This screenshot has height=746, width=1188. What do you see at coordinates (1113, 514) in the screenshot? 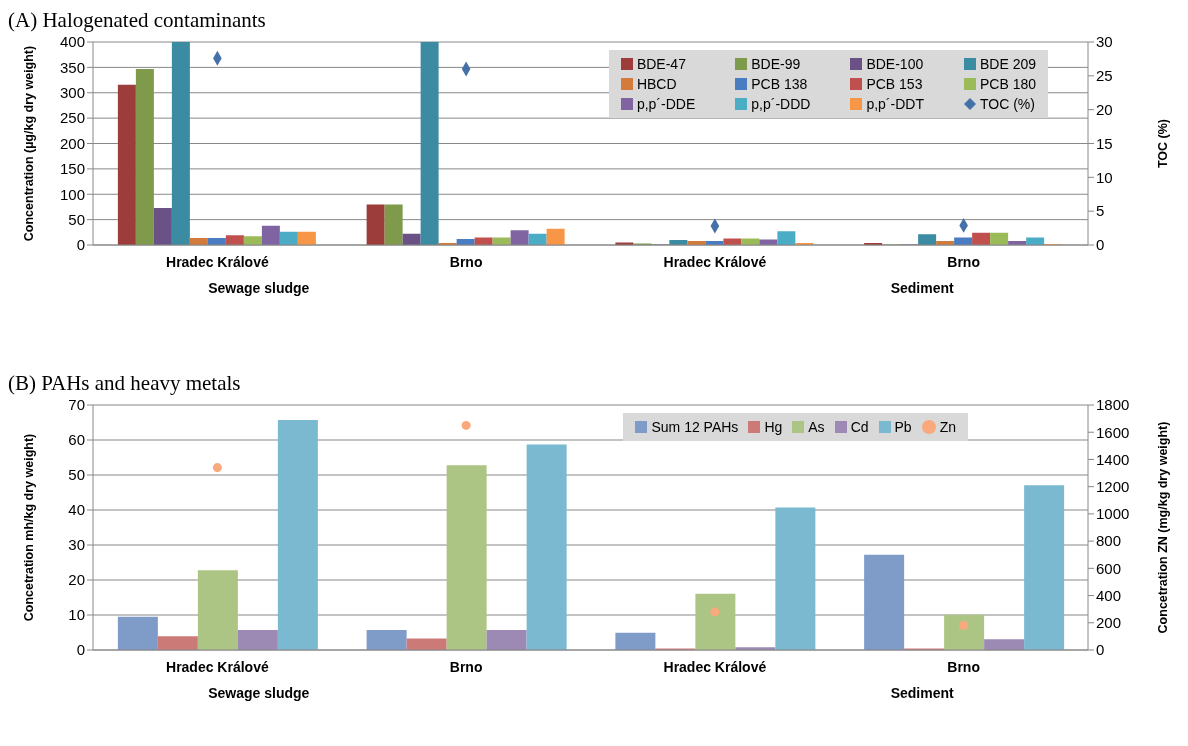
I see `y2-tick-label: 1000` at bounding box center [1113, 514].